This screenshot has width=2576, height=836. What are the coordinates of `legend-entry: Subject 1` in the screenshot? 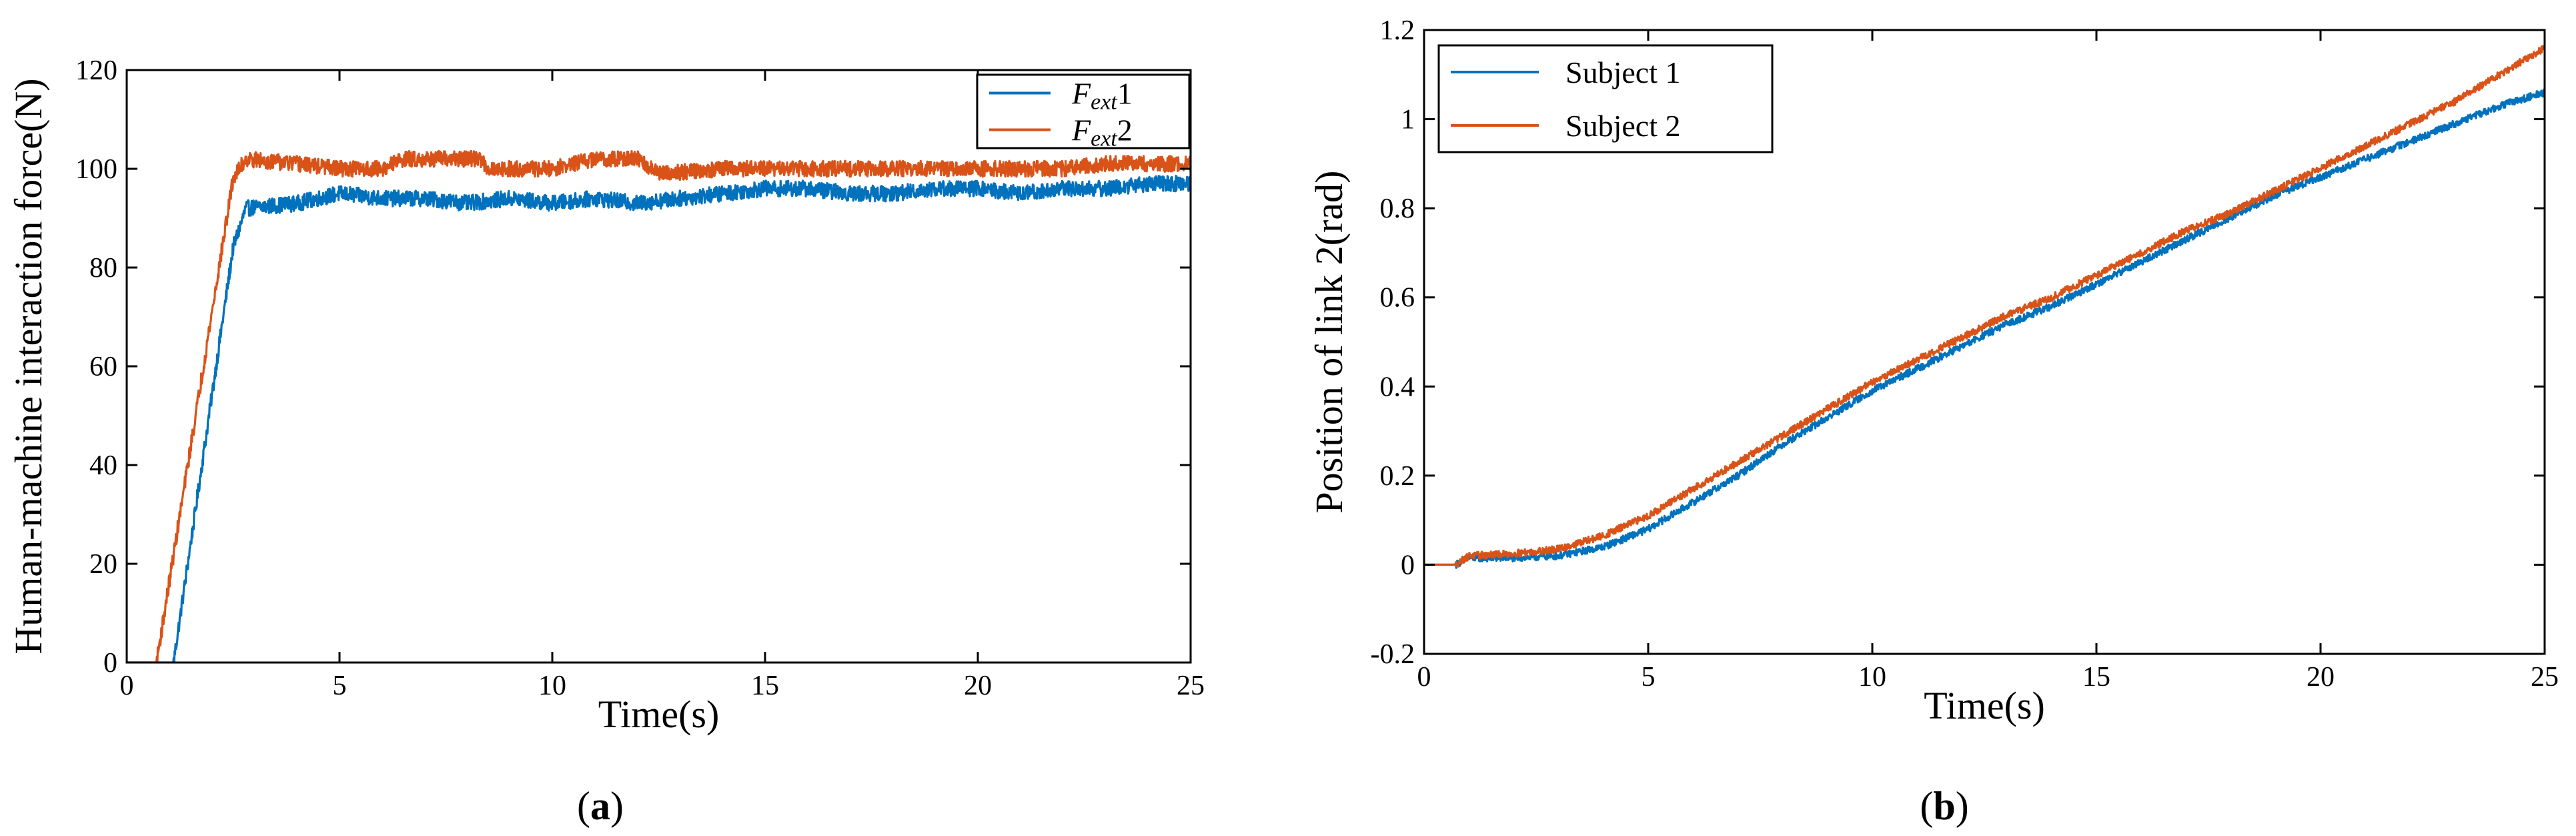 It's located at (1623, 72).